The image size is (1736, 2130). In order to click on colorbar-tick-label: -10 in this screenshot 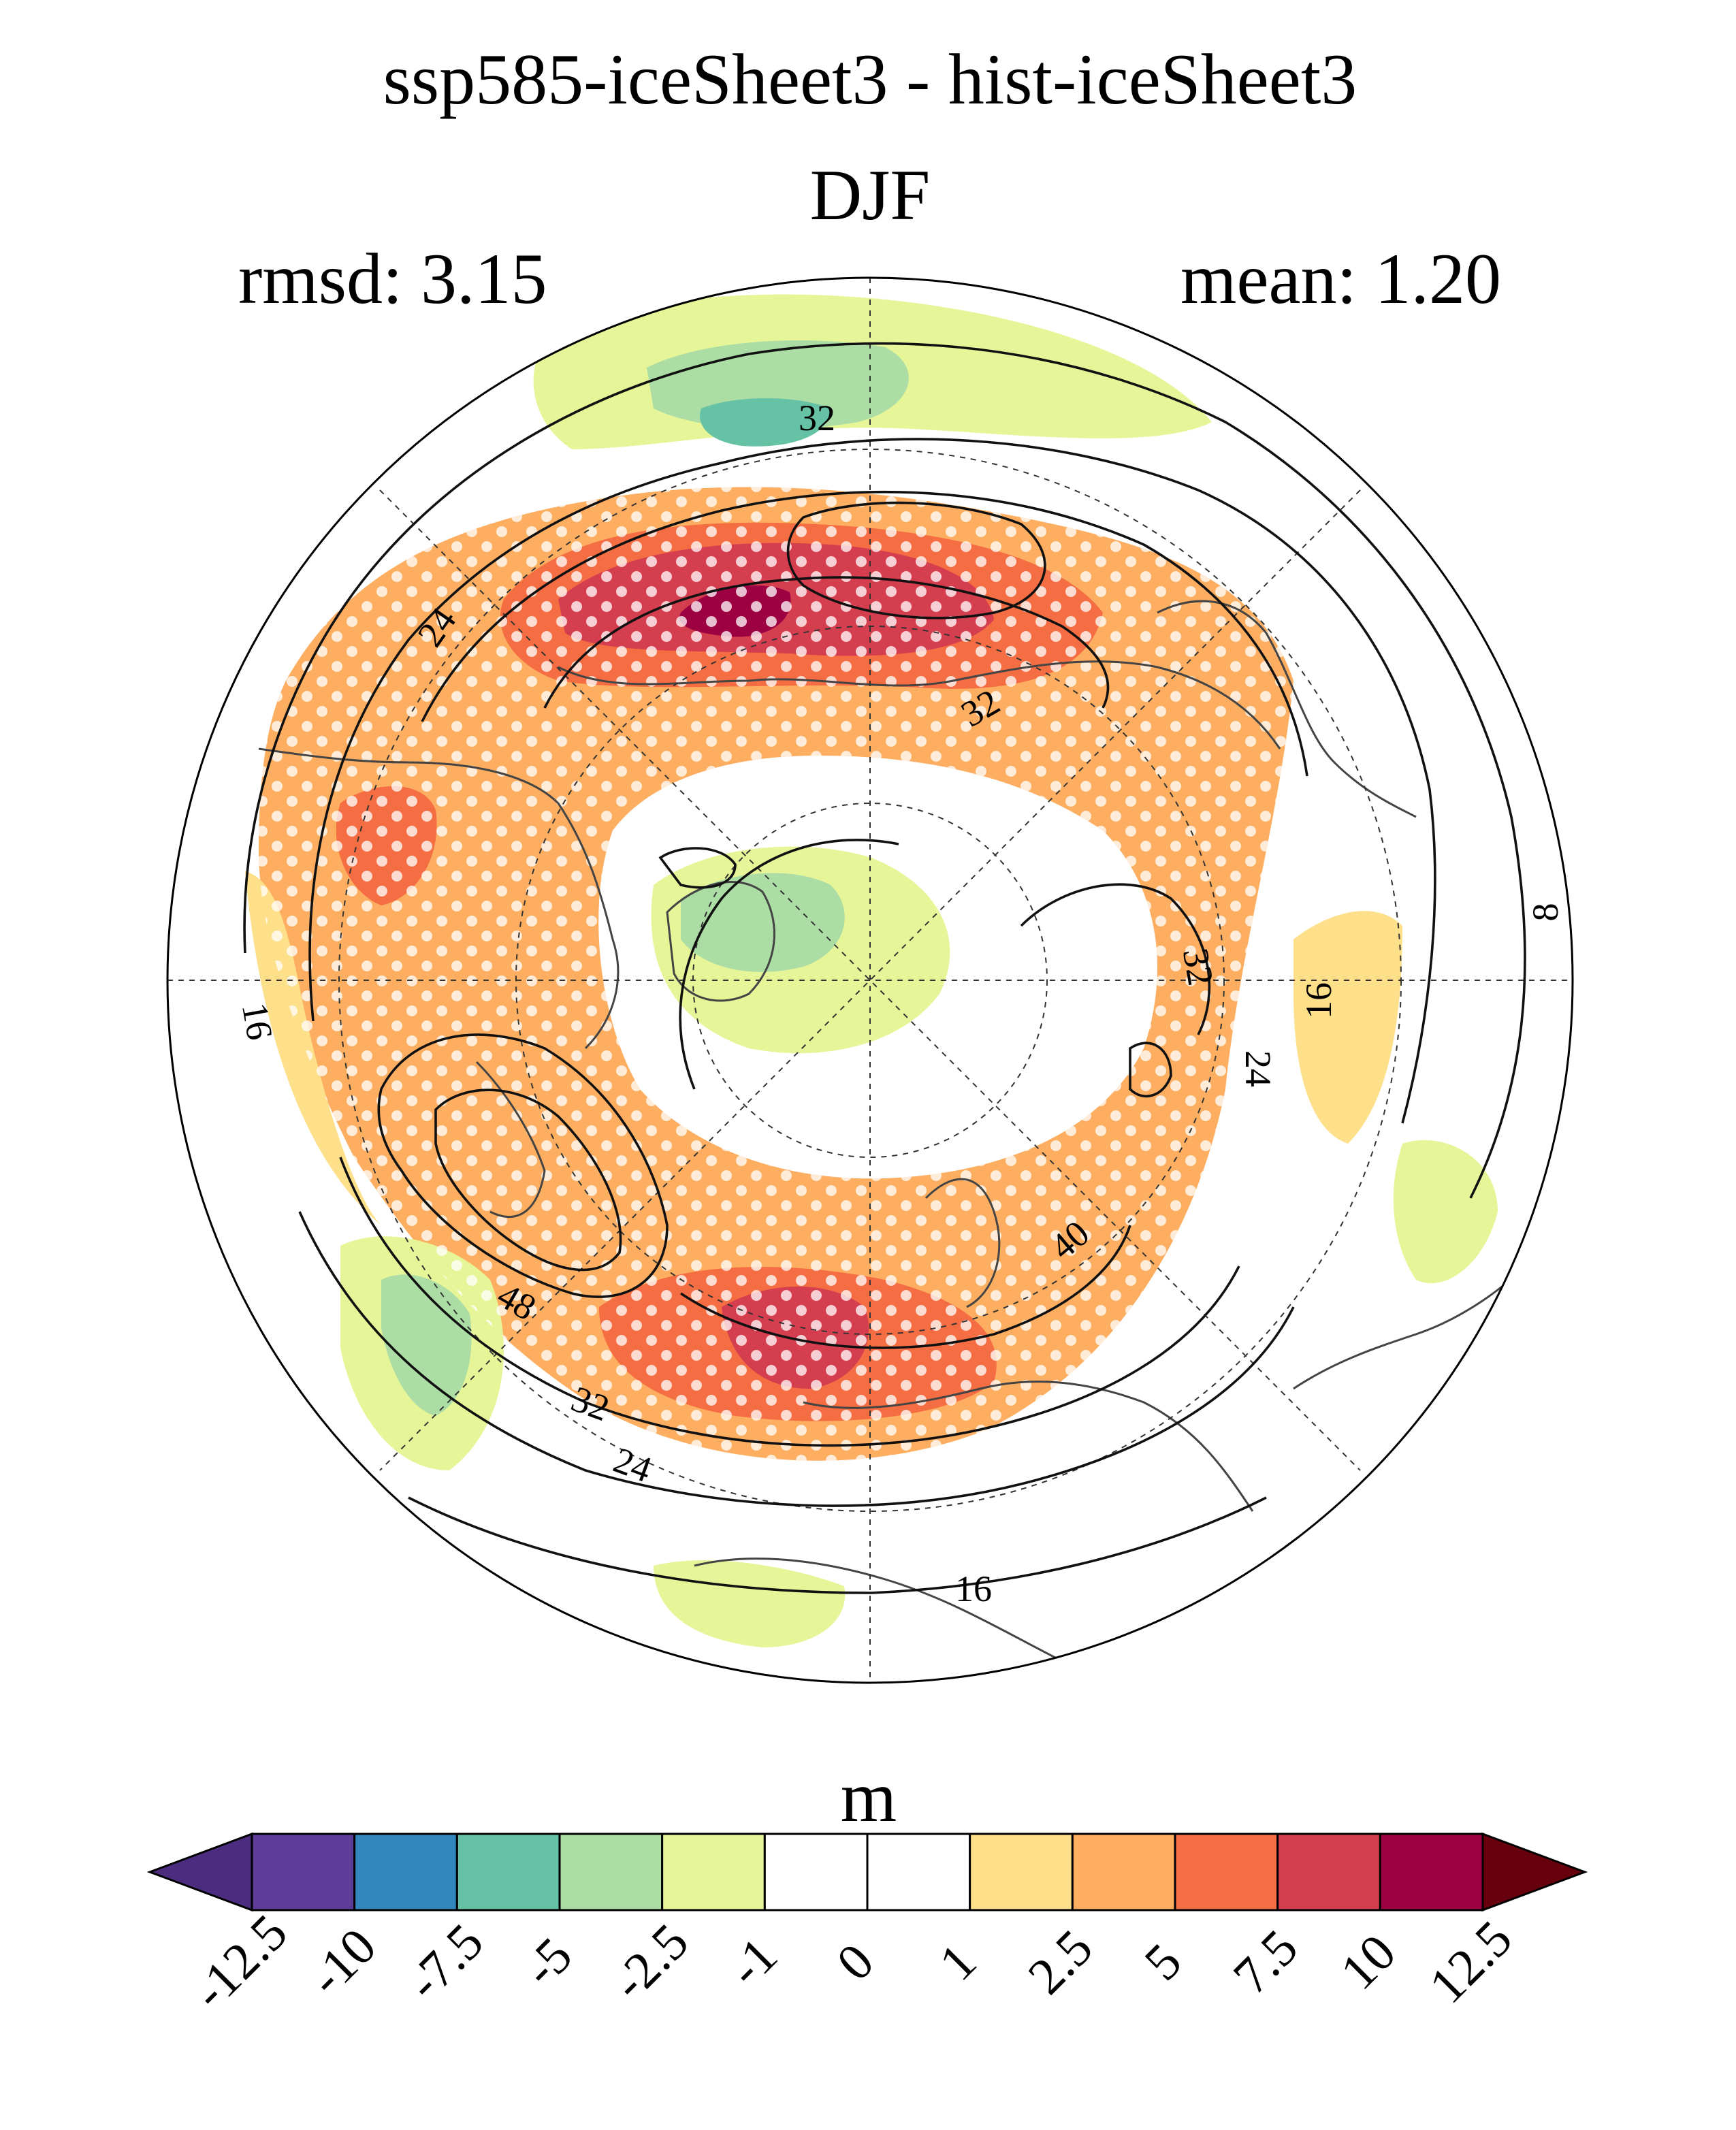, I will do `click(342, 1962)`.